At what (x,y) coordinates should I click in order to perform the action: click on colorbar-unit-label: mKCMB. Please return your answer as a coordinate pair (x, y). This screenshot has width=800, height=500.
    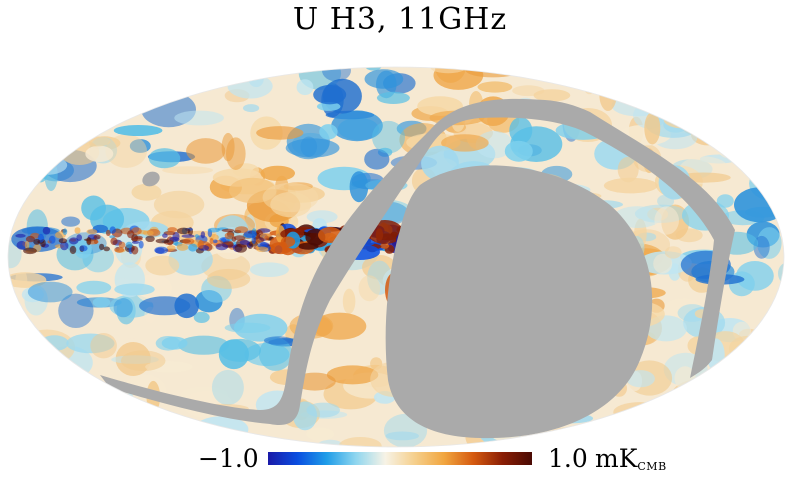
    Looking at the image, I should click on (631, 458).